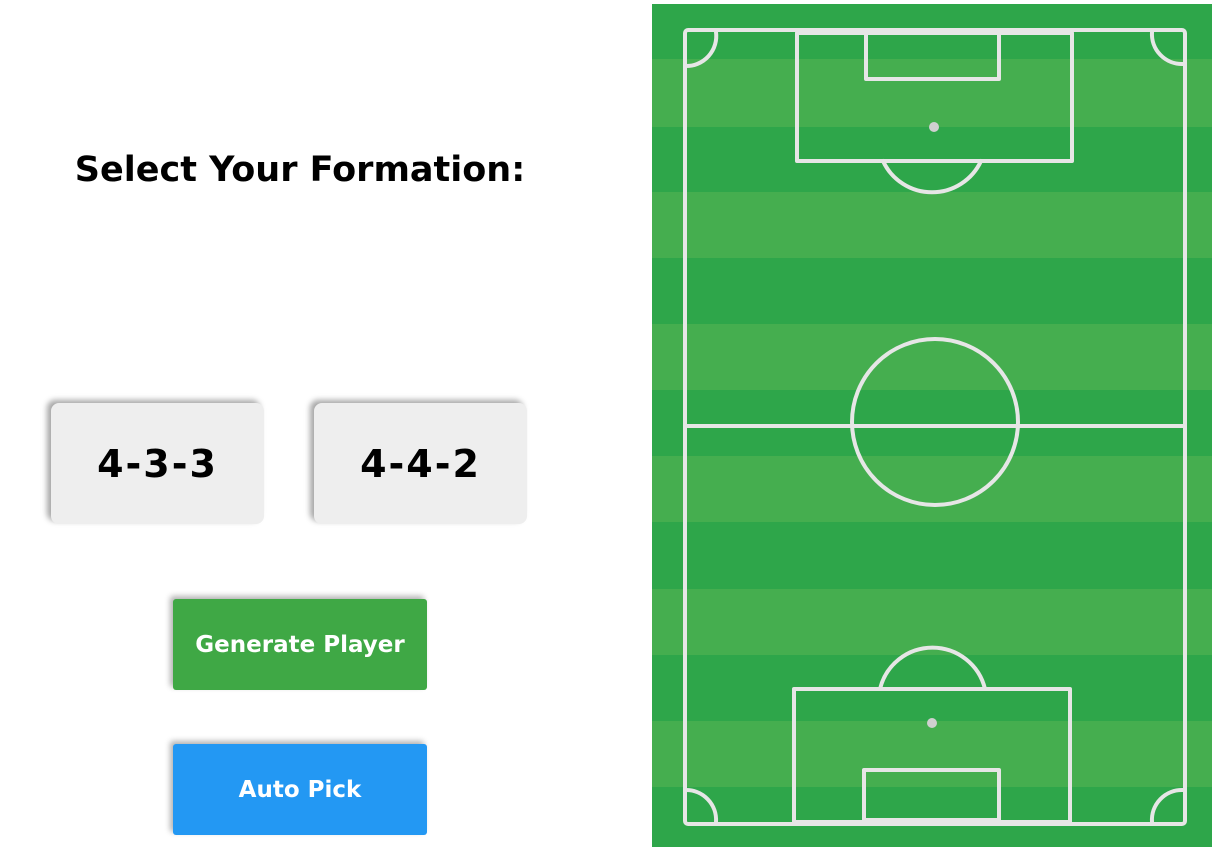 The image size is (1213, 850). Describe the element at coordinates (932, 56) in the screenshot. I see `top-goal-box` at that location.